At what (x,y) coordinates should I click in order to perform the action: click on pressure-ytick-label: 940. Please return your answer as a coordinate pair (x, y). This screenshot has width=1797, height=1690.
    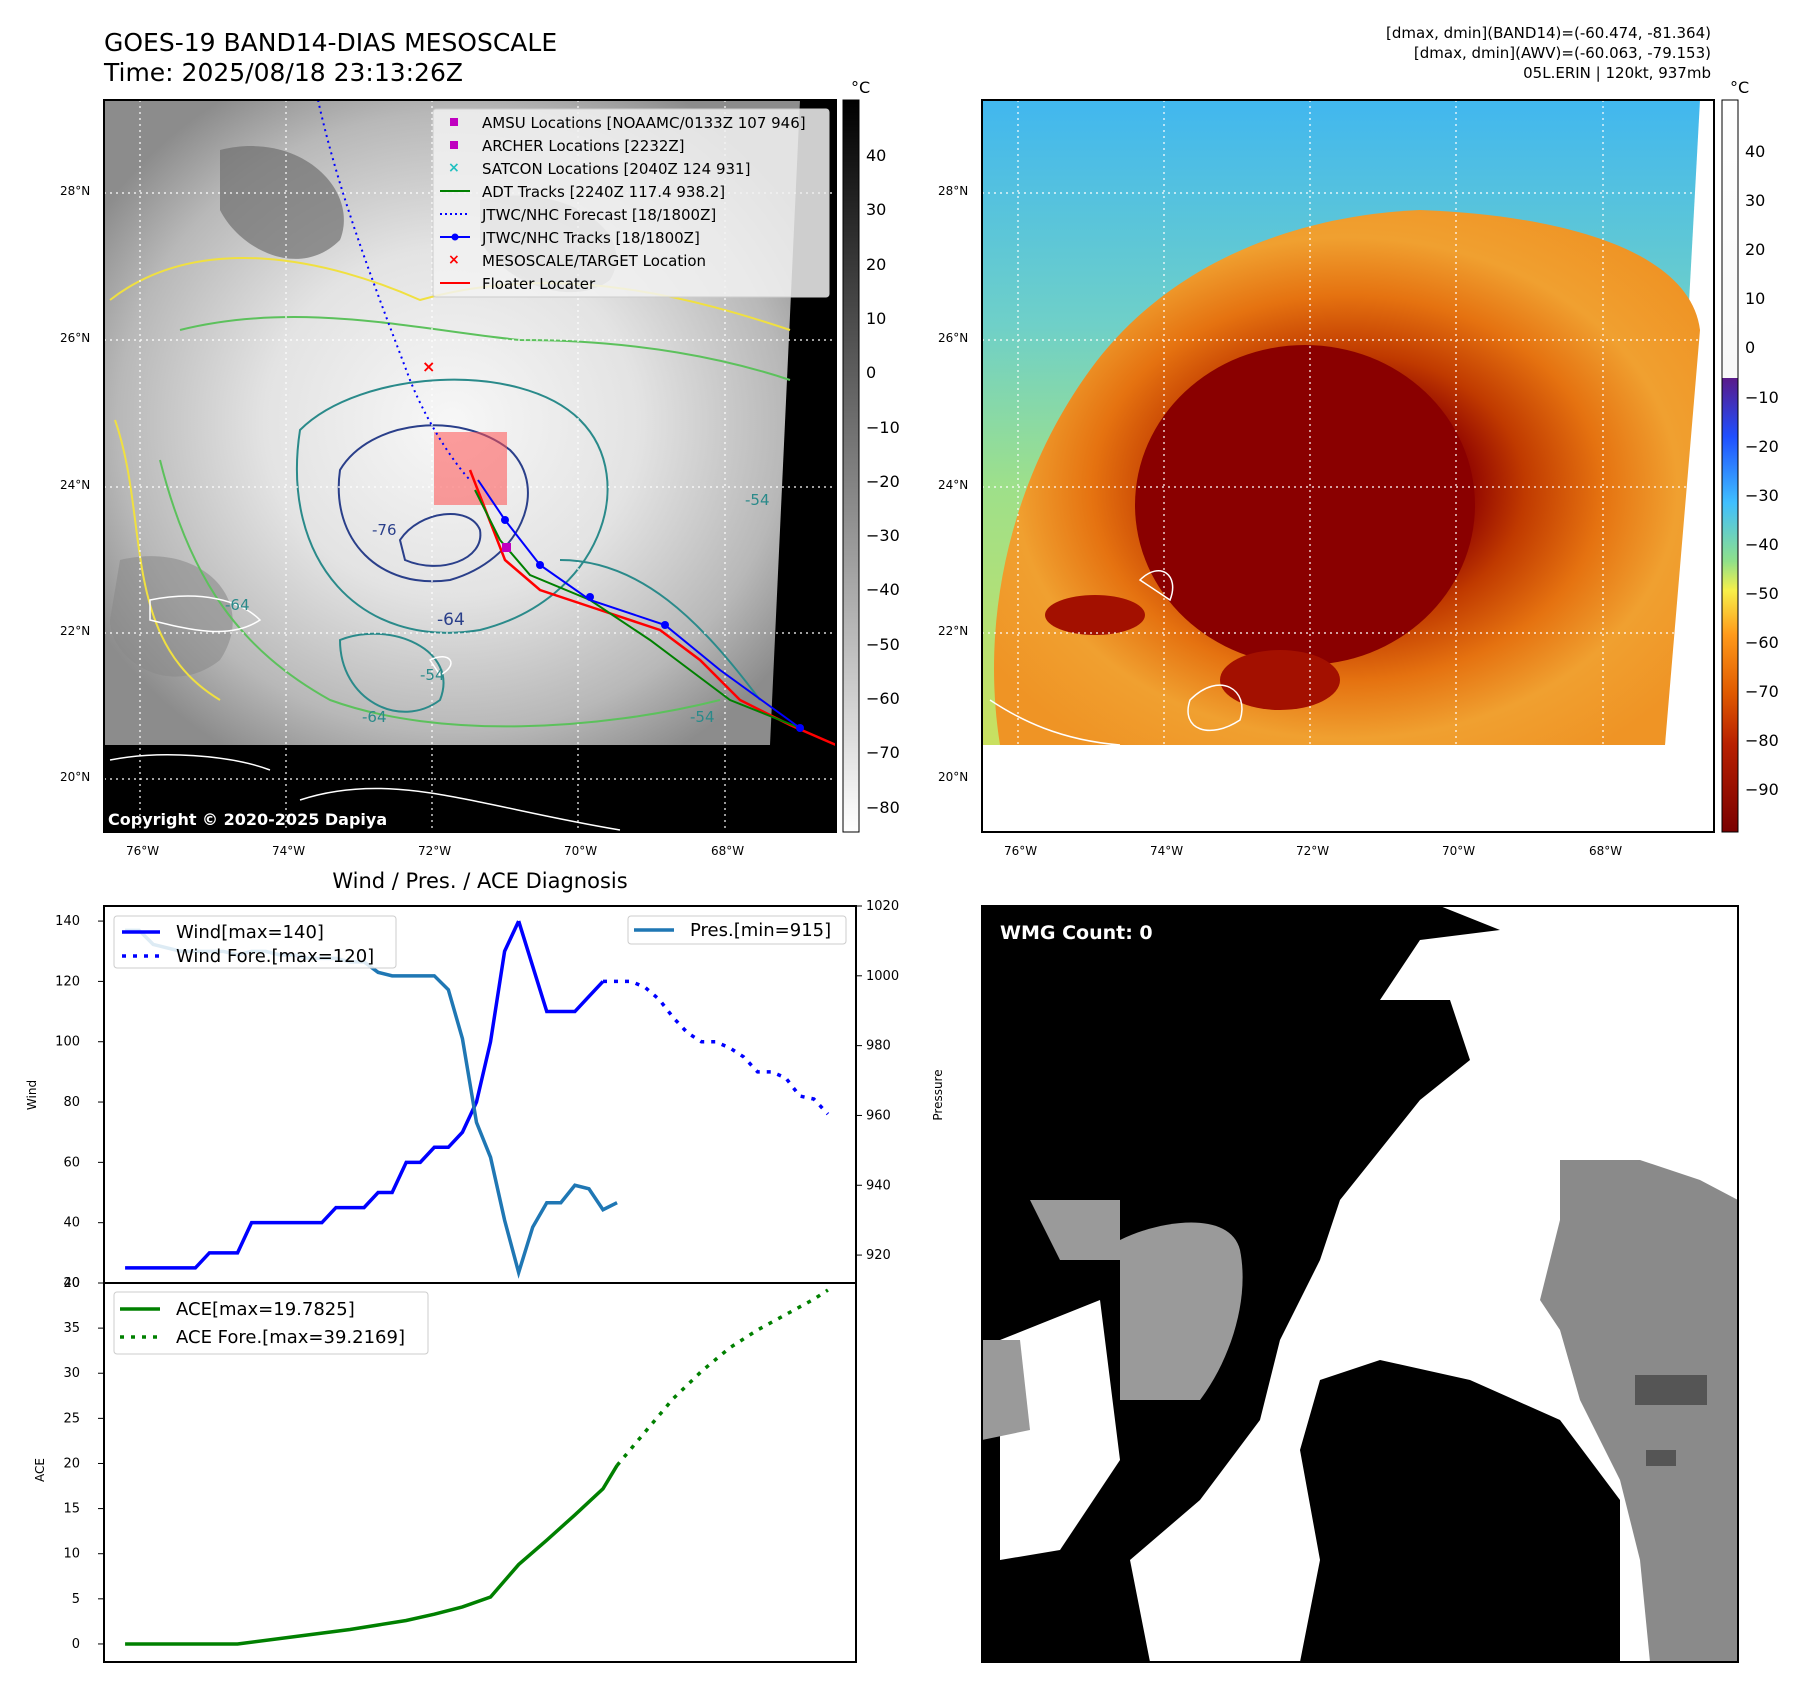
    Looking at the image, I should click on (878, 1185).